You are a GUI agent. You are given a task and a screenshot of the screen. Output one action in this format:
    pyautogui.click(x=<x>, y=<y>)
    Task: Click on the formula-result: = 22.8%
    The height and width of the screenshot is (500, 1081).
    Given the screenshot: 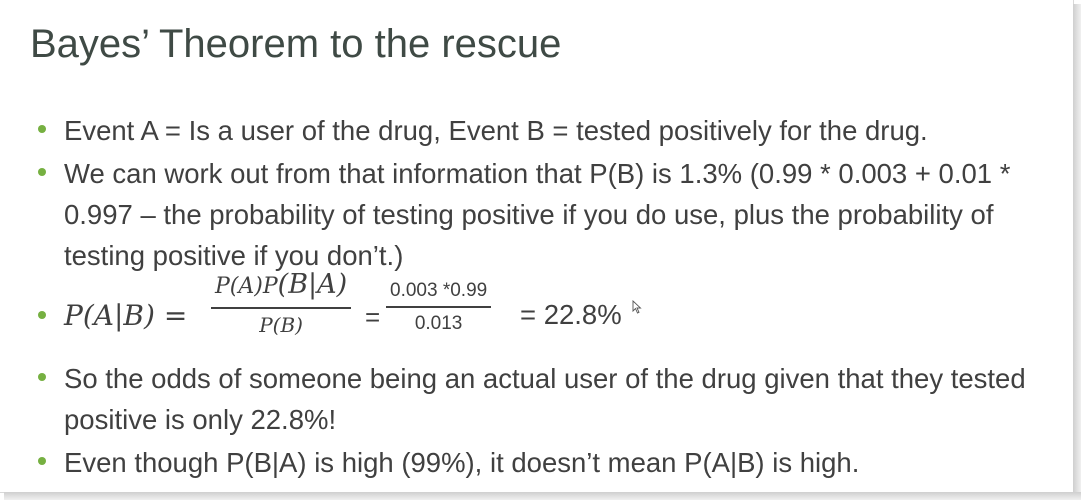 What is the action you would take?
    pyautogui.click(x=571, y=314)
    